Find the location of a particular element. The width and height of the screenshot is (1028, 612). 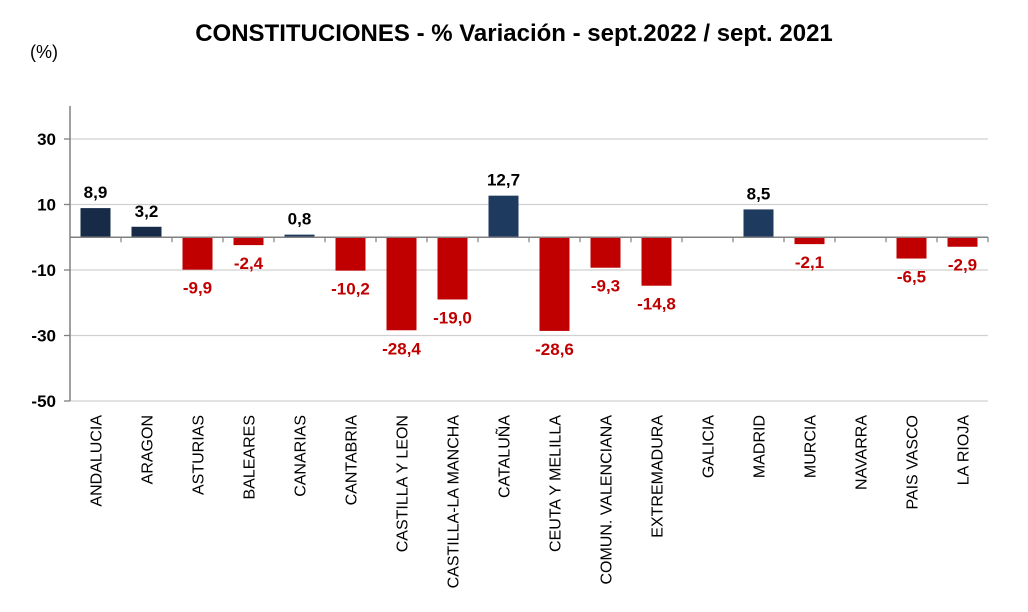

data-label: -14,8 is located at coordinates (656, 304).